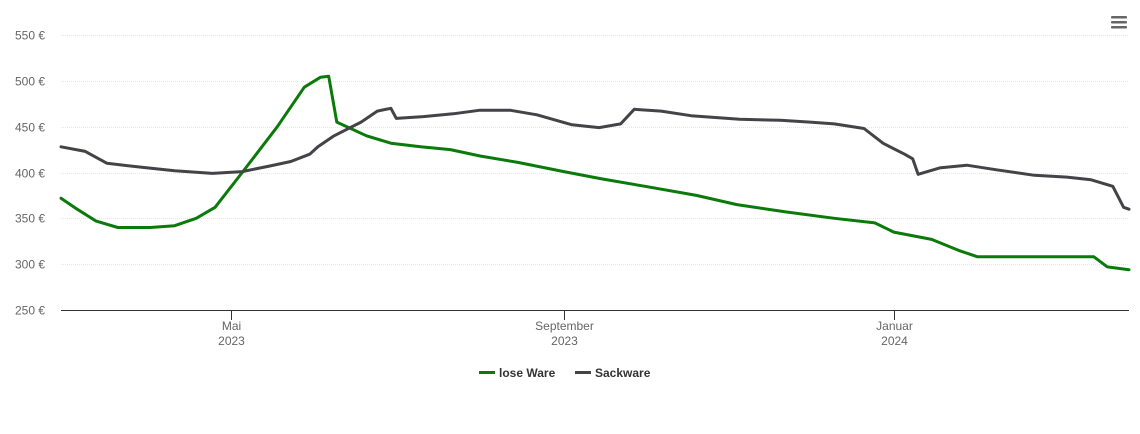 This screenshot has height=434, width=1140. I want to click on x-tick-month-label: Januar, so click(894, 326).